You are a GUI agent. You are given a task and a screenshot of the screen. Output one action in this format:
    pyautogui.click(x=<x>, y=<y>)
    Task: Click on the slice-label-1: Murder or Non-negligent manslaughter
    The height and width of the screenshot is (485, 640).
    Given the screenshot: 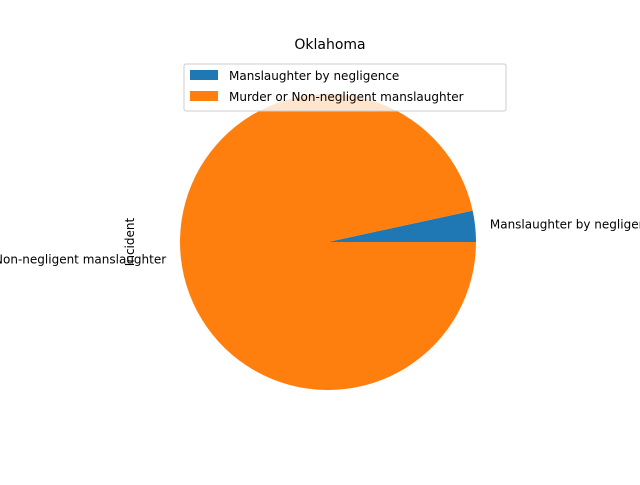 What is the action you would take?
    pyautogui.click(x=83, y=259)
    